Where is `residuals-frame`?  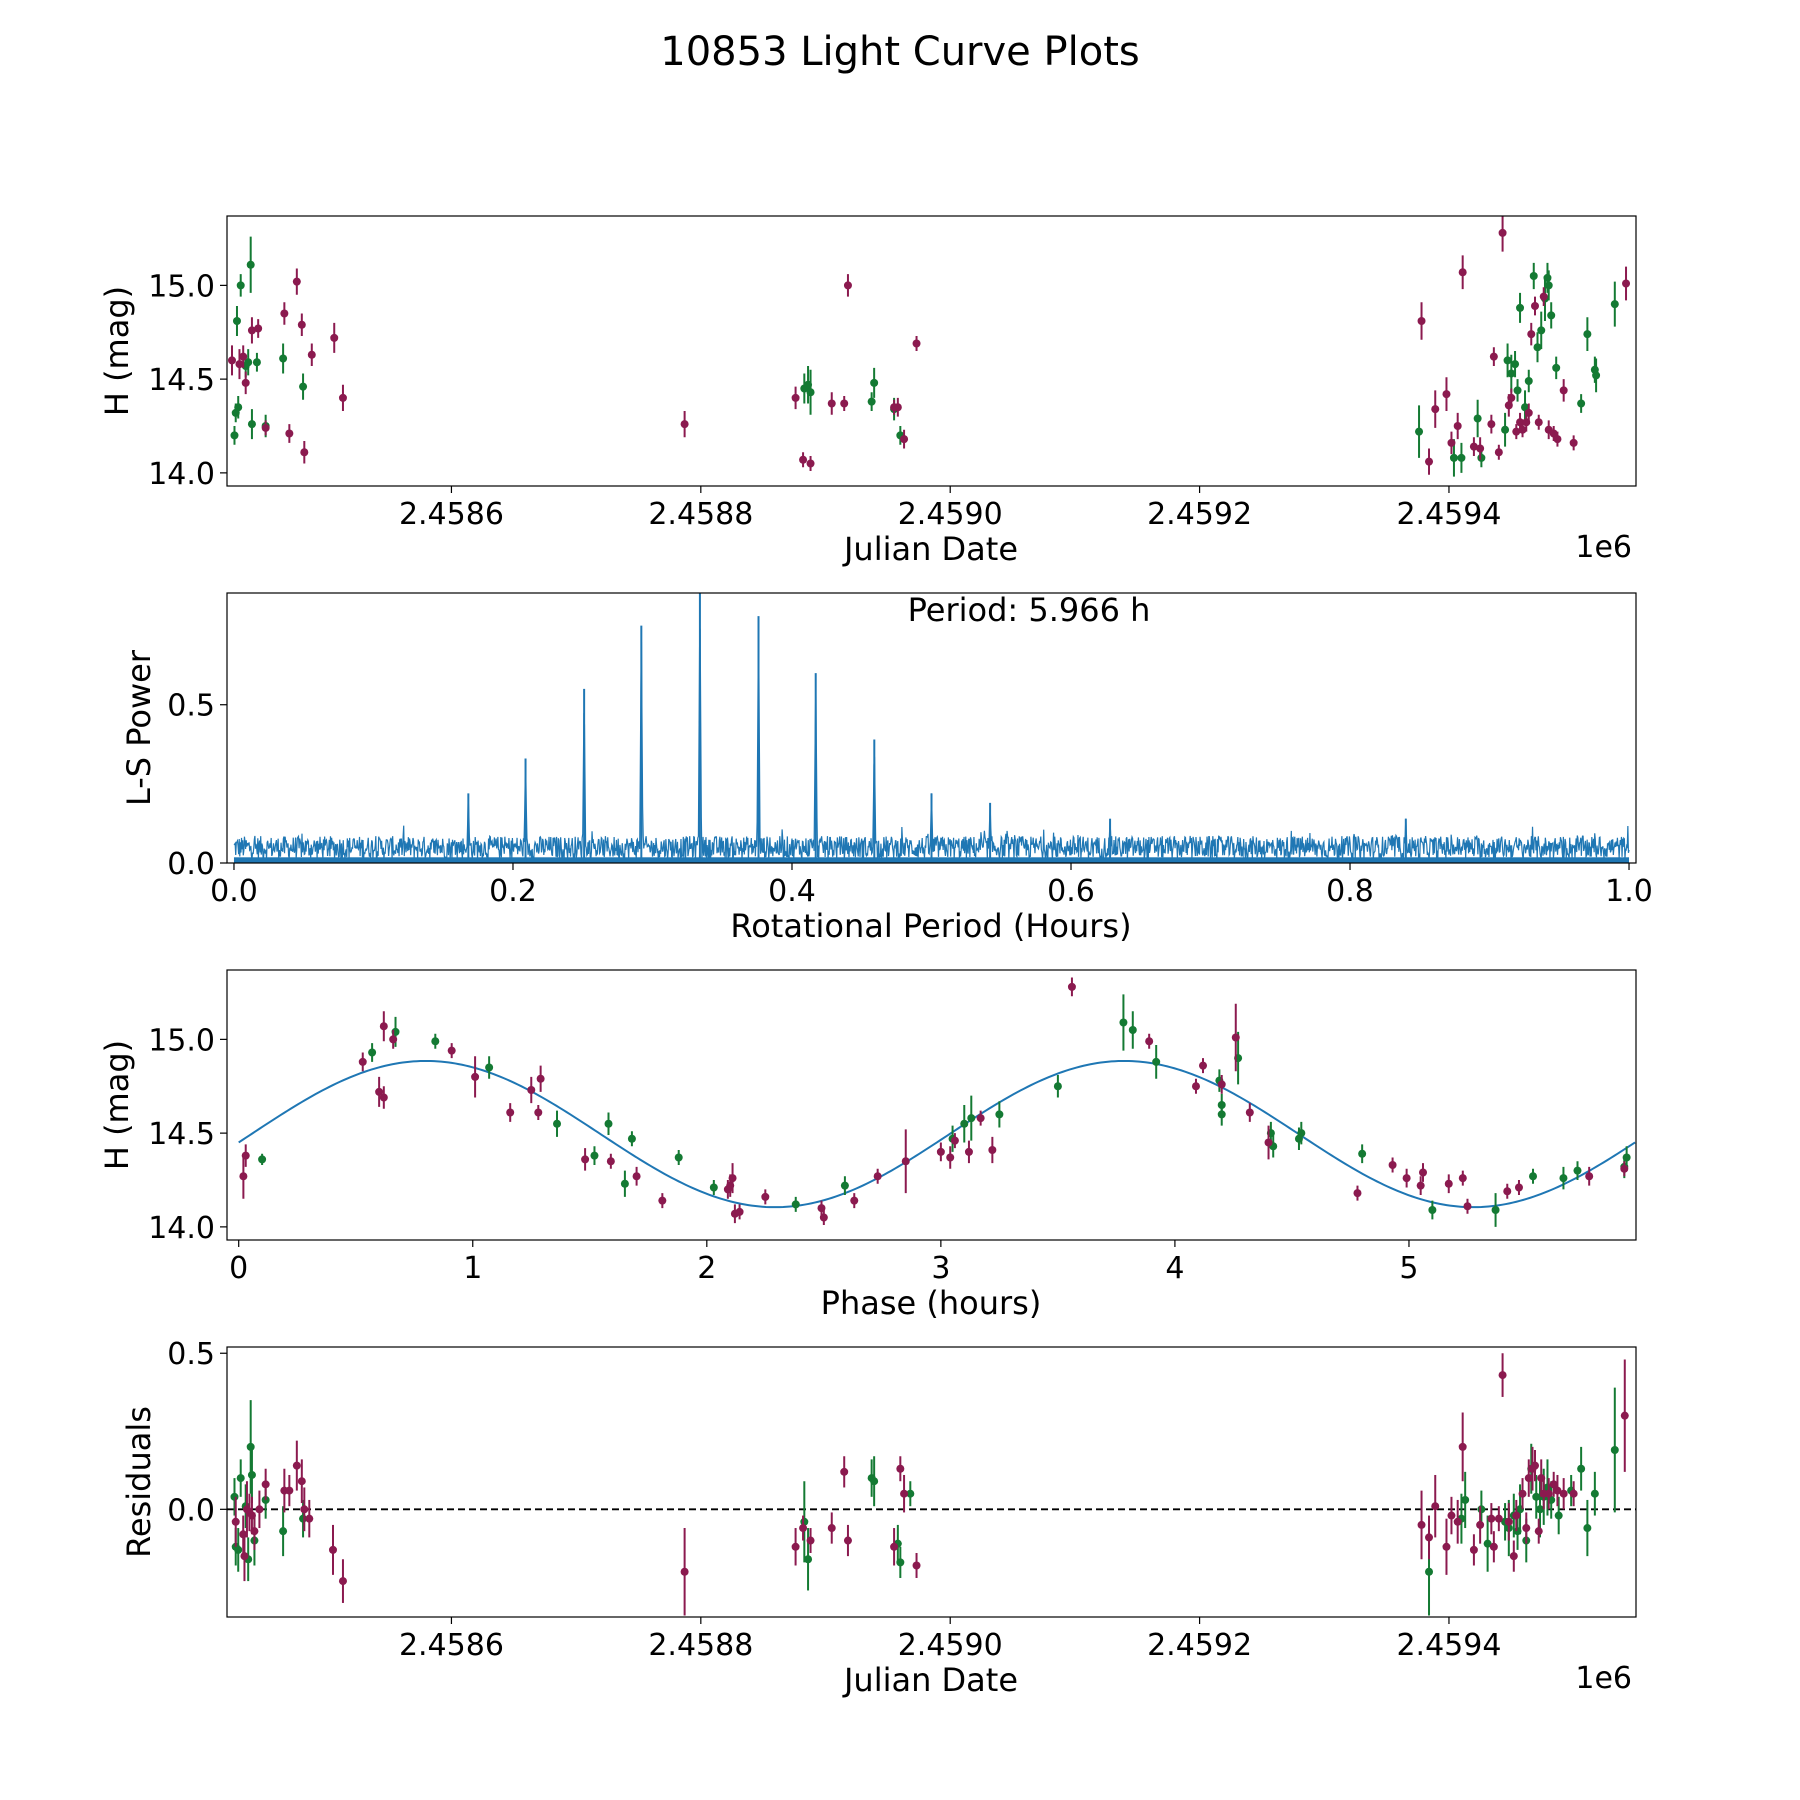 residuals-frame is located at coordinates (931, 1482).